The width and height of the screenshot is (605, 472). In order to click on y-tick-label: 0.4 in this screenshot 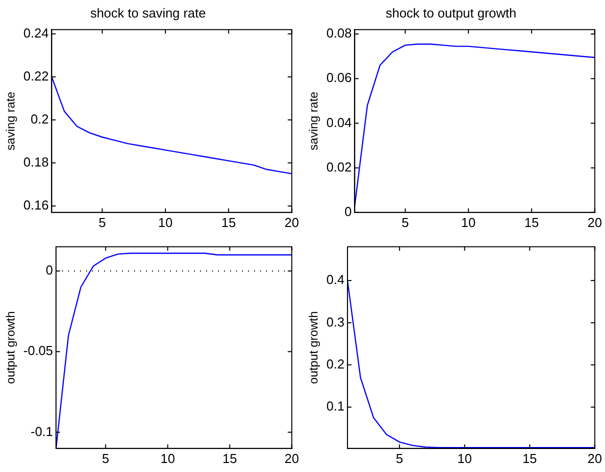, I will do `click(335, 280)`.